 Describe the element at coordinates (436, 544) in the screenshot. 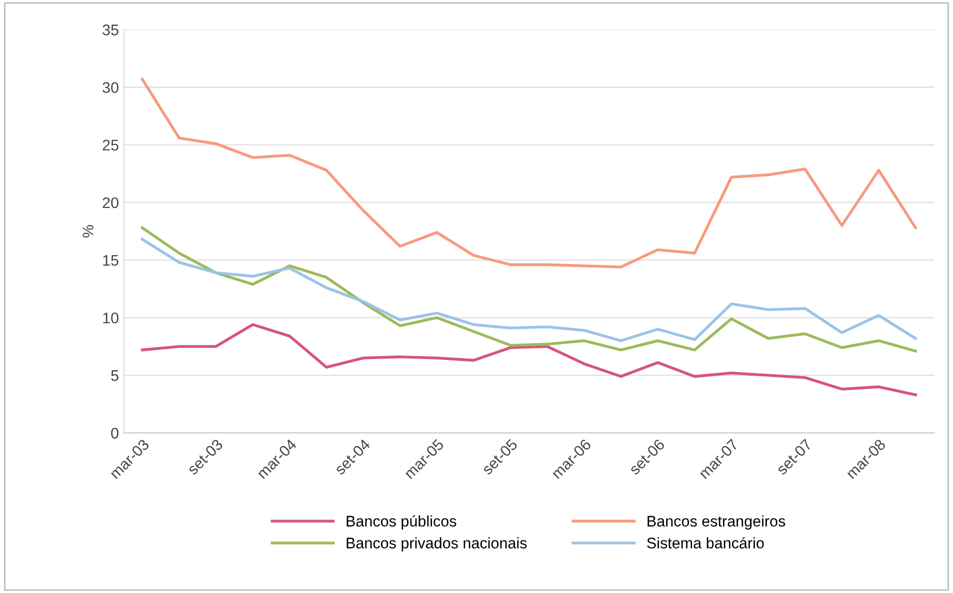

I see `legend-label: Bancos privados nacionais` at that location.